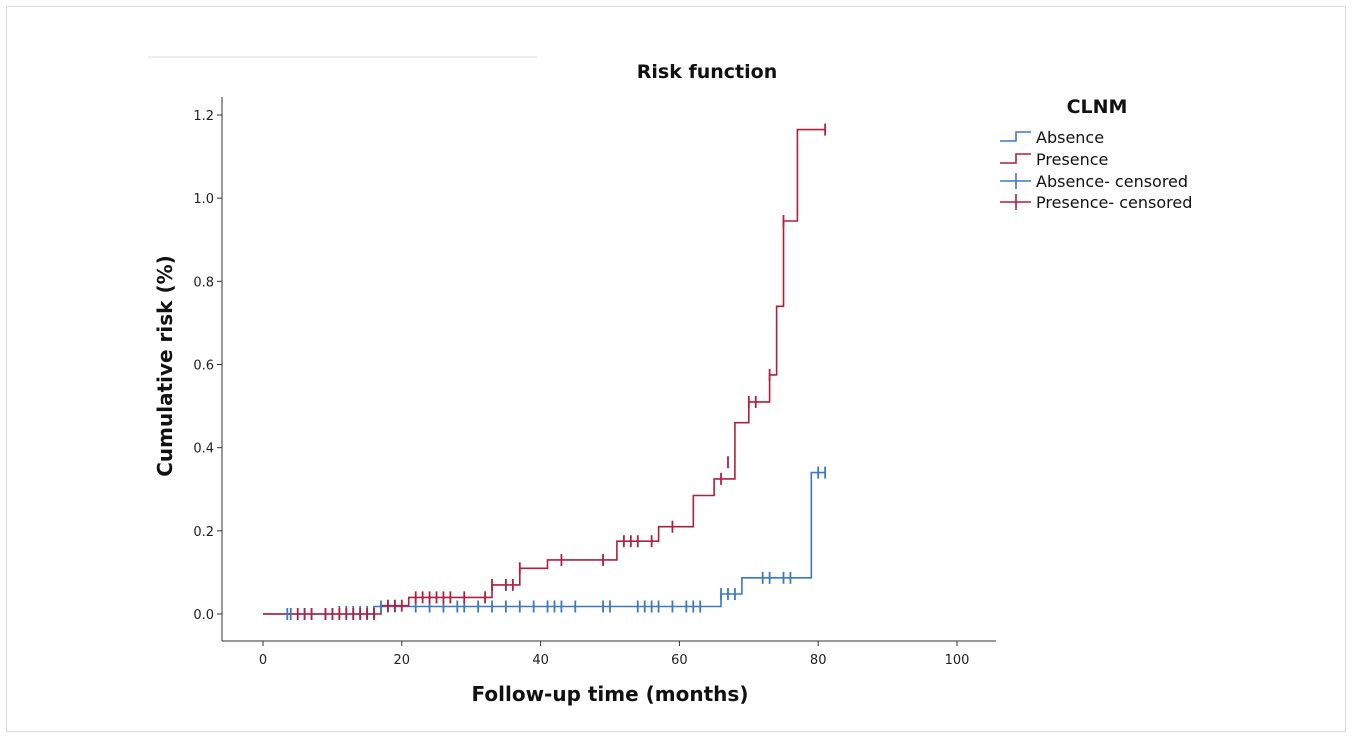  I want to click on y-tick-label: 0.4, so click(203, 449).